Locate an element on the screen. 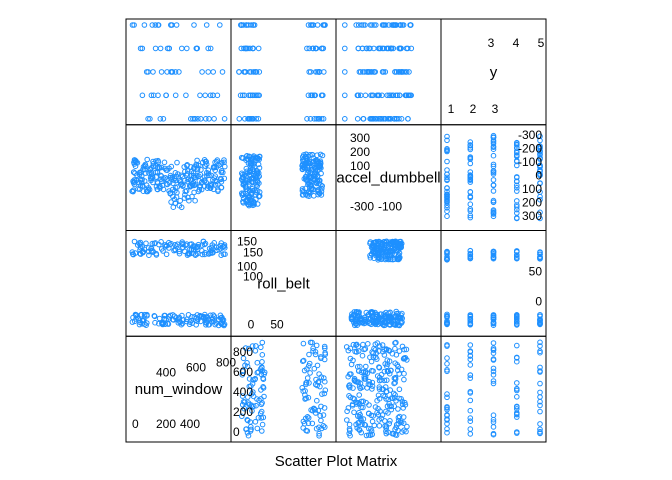 The width and height of the screenshot is (672, 480). tick-accel-y-2: 300 is located at coordinates (360, 138).